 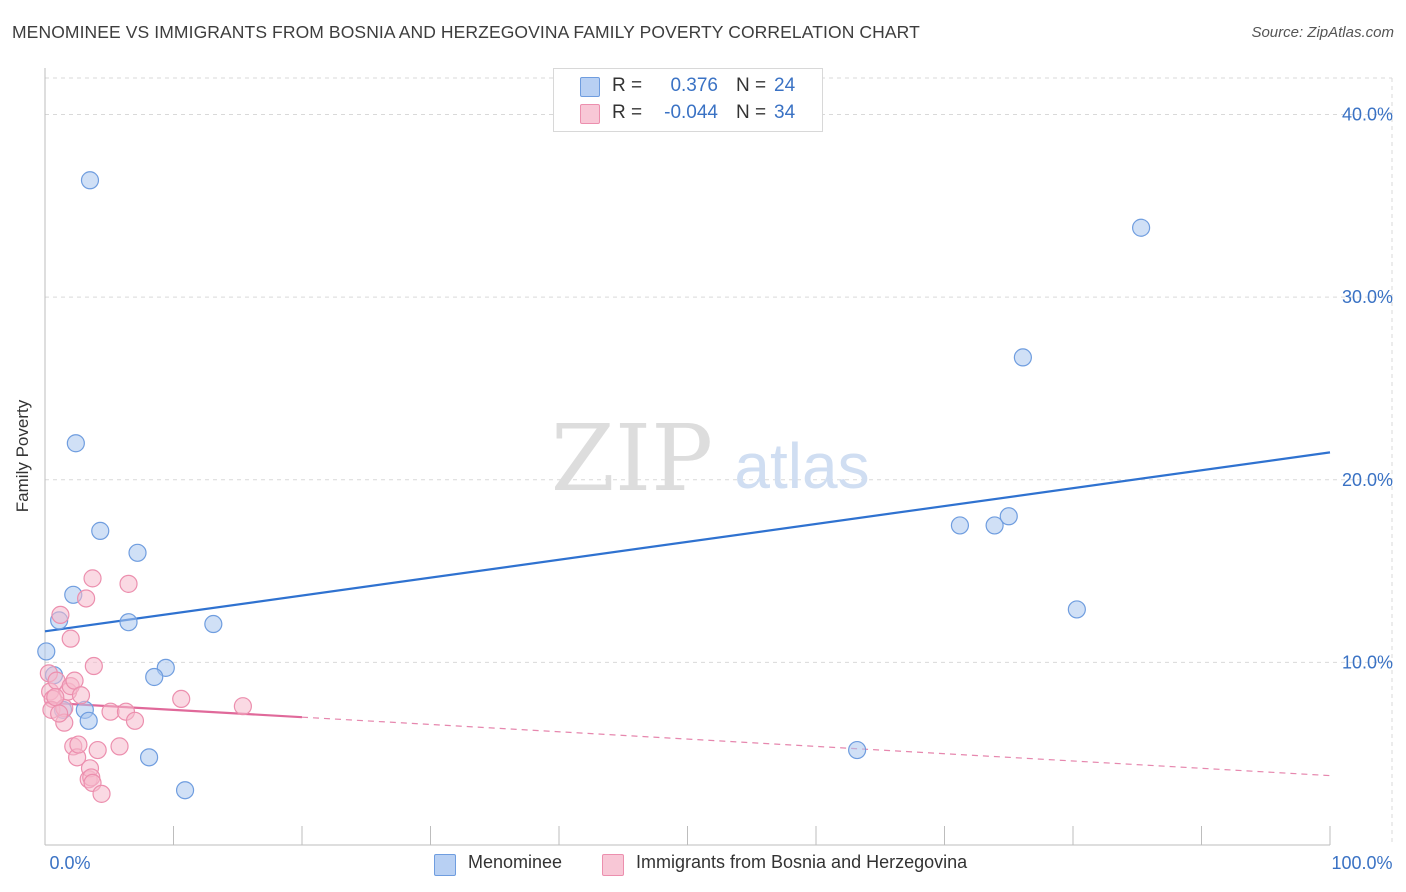 What do you see at coordinates (1322, 32) in the screenshot?
I see `source-credit: Source: ZipAtlas.com` at bounding box center [1322, 32].